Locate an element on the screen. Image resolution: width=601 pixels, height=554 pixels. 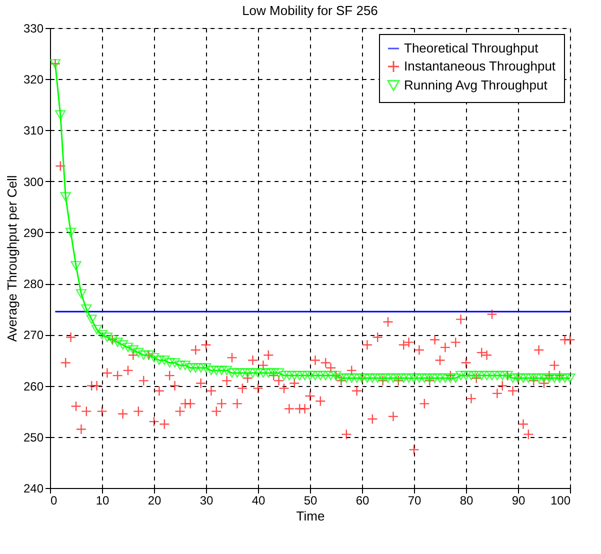
y-tick-label: 260 is located at coordinates (33, 386).